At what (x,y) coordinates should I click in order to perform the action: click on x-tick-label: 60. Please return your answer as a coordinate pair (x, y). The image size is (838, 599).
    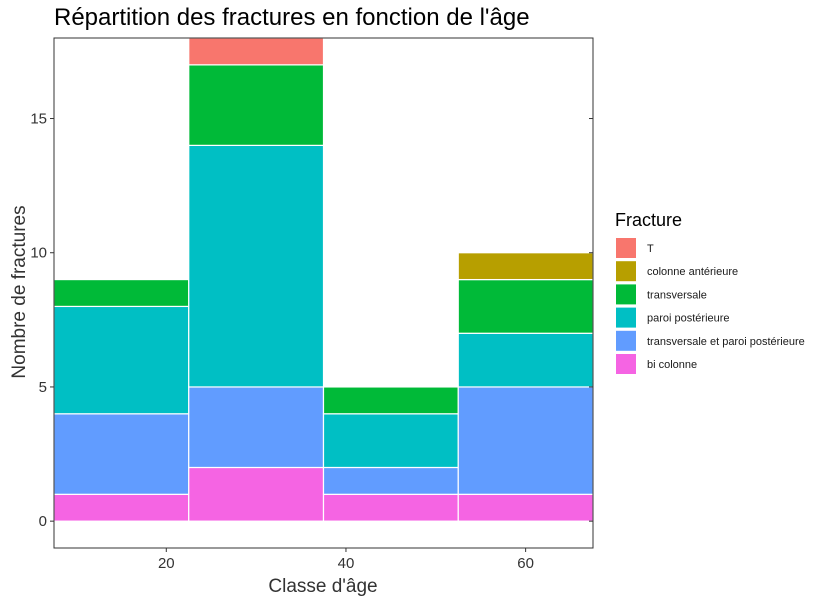
    Looking at the image, I should click on (525, 563).